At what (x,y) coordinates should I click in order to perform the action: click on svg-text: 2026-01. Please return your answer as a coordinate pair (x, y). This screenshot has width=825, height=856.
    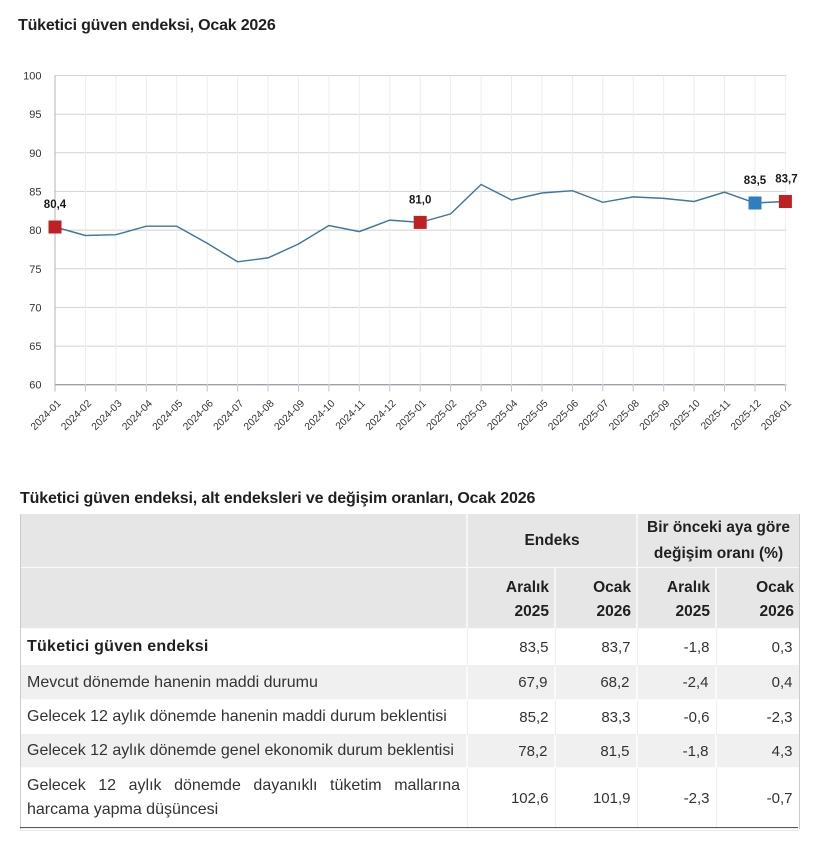
    Looking at the image, I should click on (777, 415).